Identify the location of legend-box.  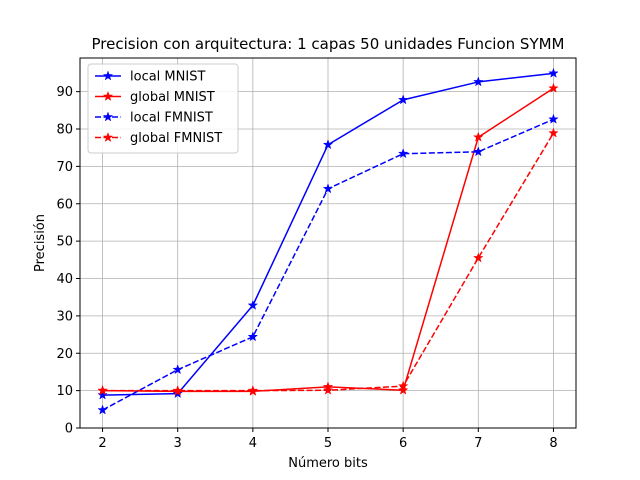
(163, 108).